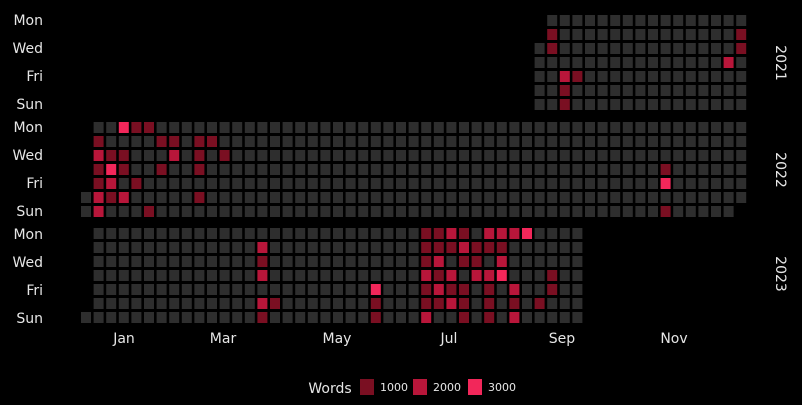 This screenshot has width=802, height=405. What do you see at coordinates (34, 291) in the screenshot?
I see `day-label-fri: Fri` at bounding box center [34, 291].